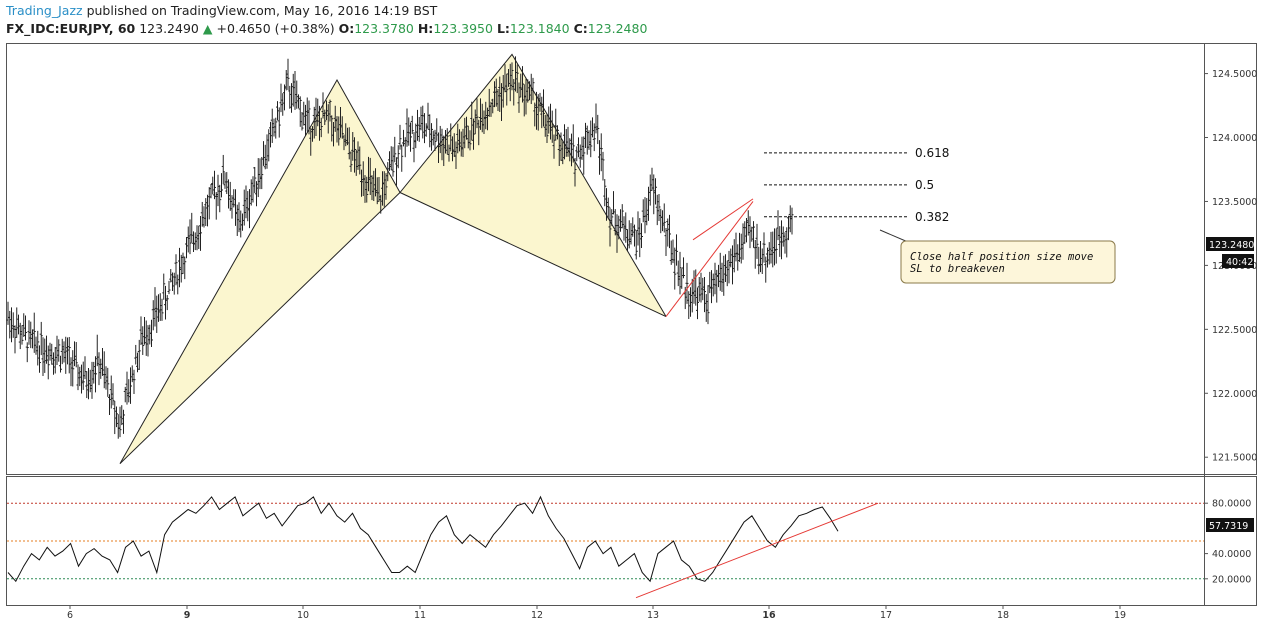  What do you see at coordinates (463, 28) in the screenshot?
I see `high-value: 123.3950` at bounding box center [463, 28].